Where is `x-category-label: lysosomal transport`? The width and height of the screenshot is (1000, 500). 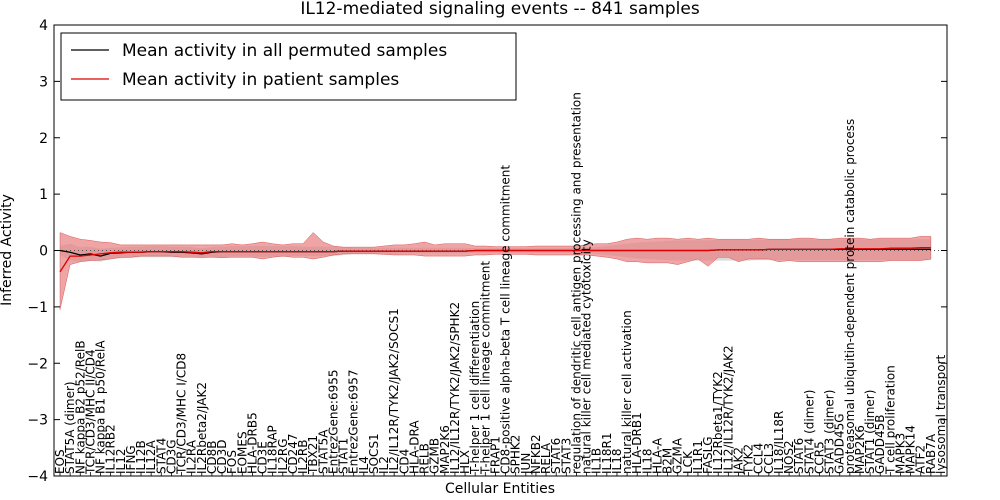 x-category-label: lysosomal transport is located at coordinates (941, 414).